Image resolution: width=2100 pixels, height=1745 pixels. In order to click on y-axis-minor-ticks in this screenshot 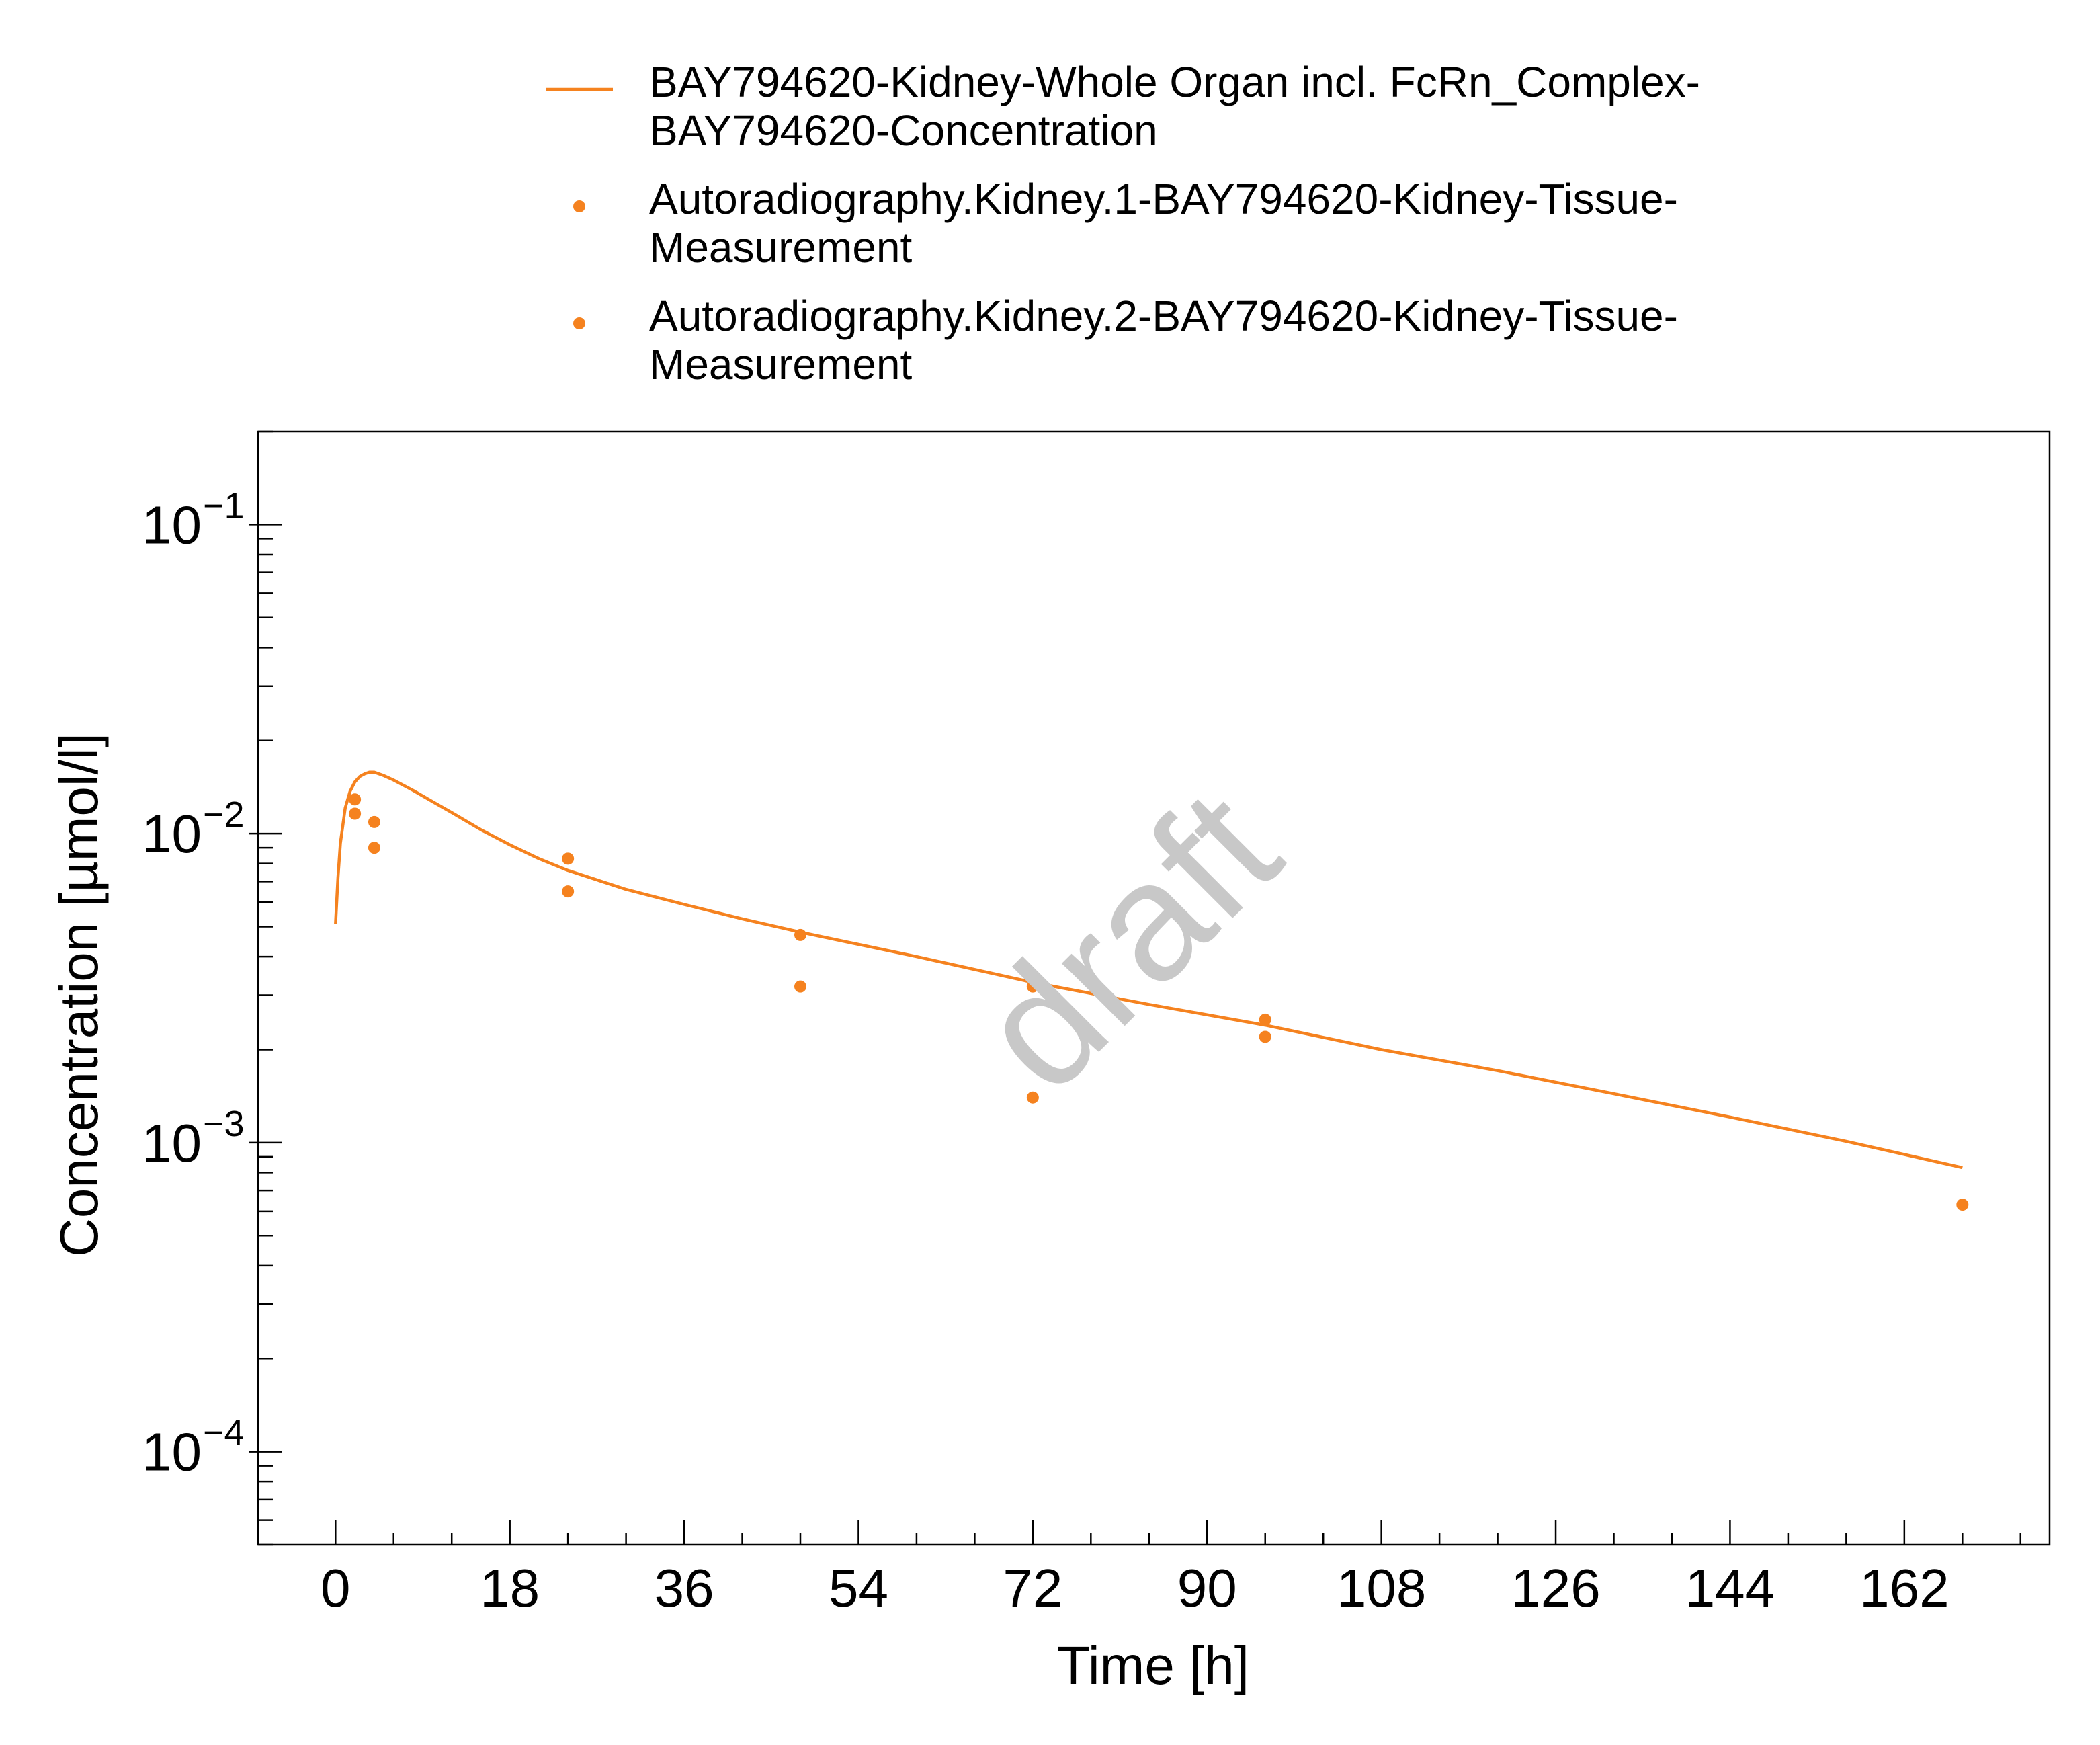, I will do `click(265, 988)`.